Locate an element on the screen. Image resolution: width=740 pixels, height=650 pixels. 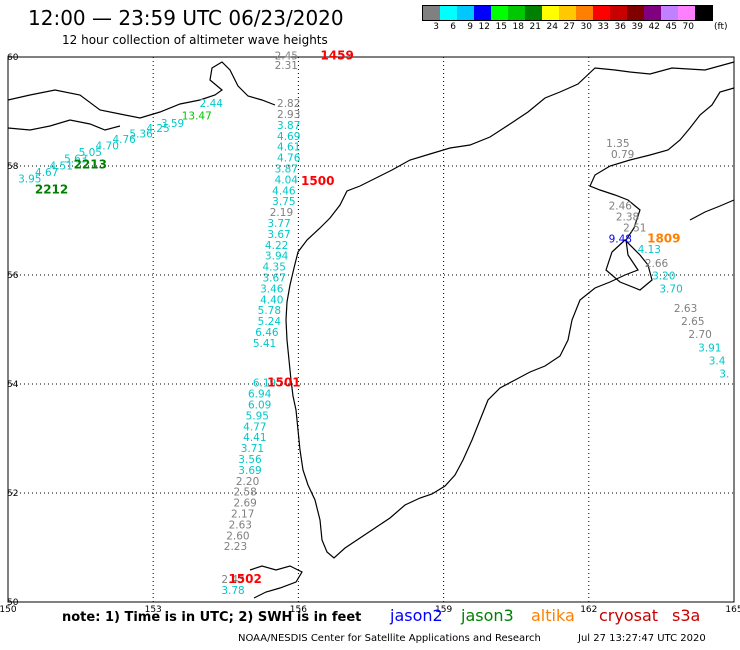
swh-value: 5.41 is located at coordinates (264, 344).